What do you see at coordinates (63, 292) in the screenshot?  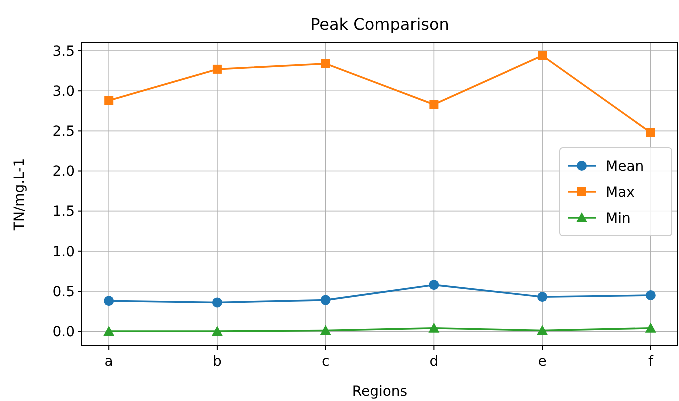 I see `y-tick-label: 0.5` at bounding box center [63, 292].